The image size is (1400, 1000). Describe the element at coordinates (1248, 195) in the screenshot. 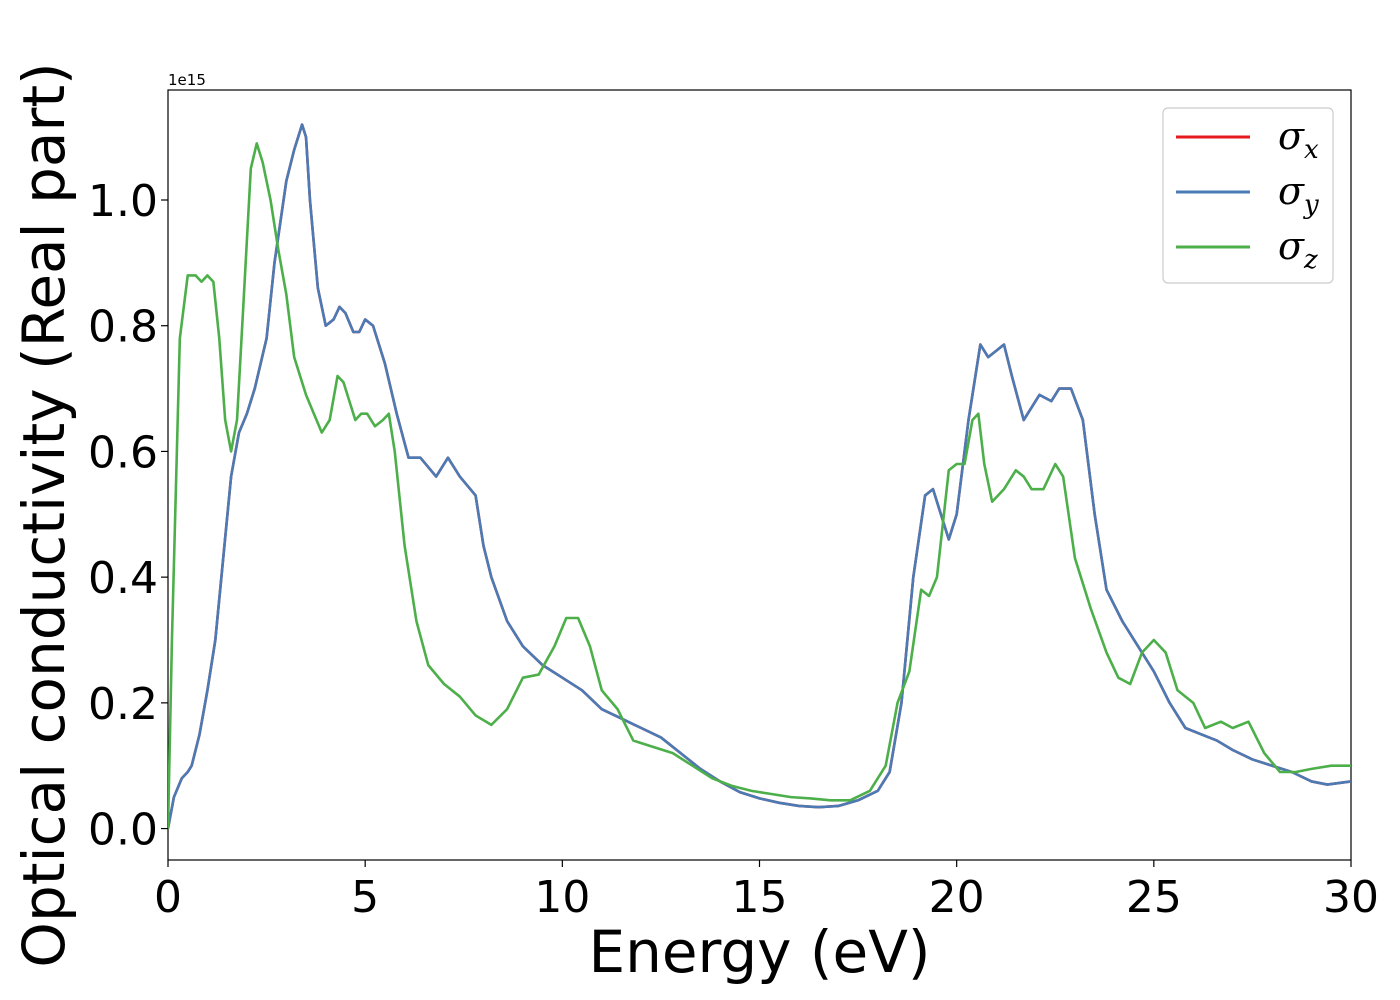

I see `legend-box` at that location.